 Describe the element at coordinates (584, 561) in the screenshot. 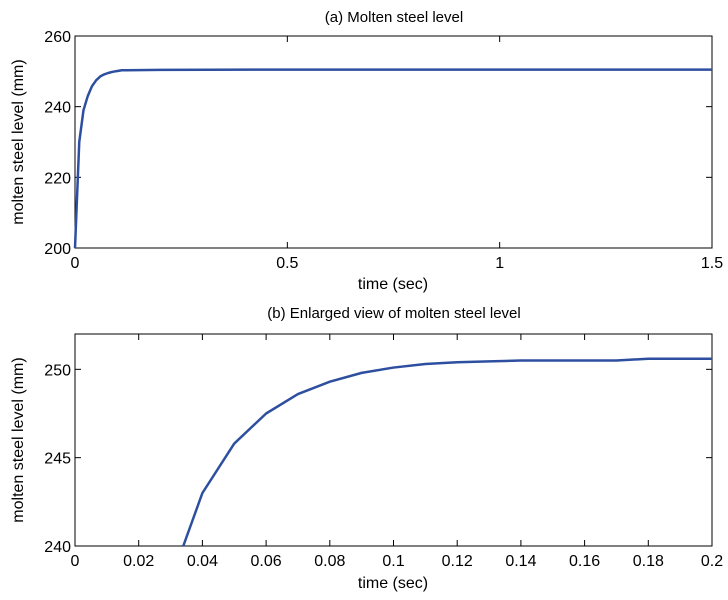

I see `x-tick-label: 0.16` at that location.